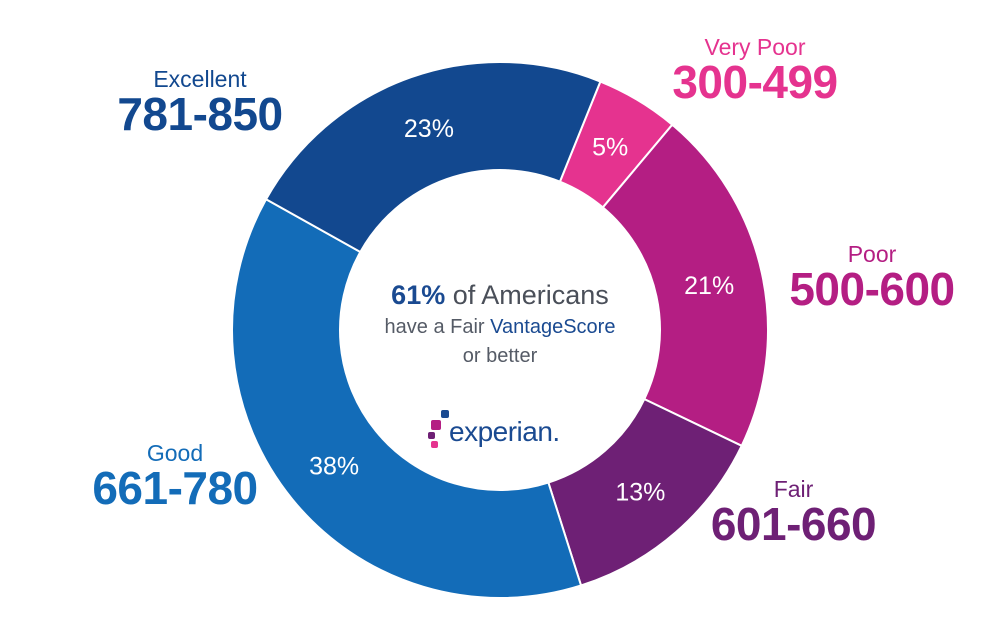 The image size is (1000, 633). Describe the element at coordinates (793, 489) in the screenshot. I see `label-fair-name: Fair` at that location.